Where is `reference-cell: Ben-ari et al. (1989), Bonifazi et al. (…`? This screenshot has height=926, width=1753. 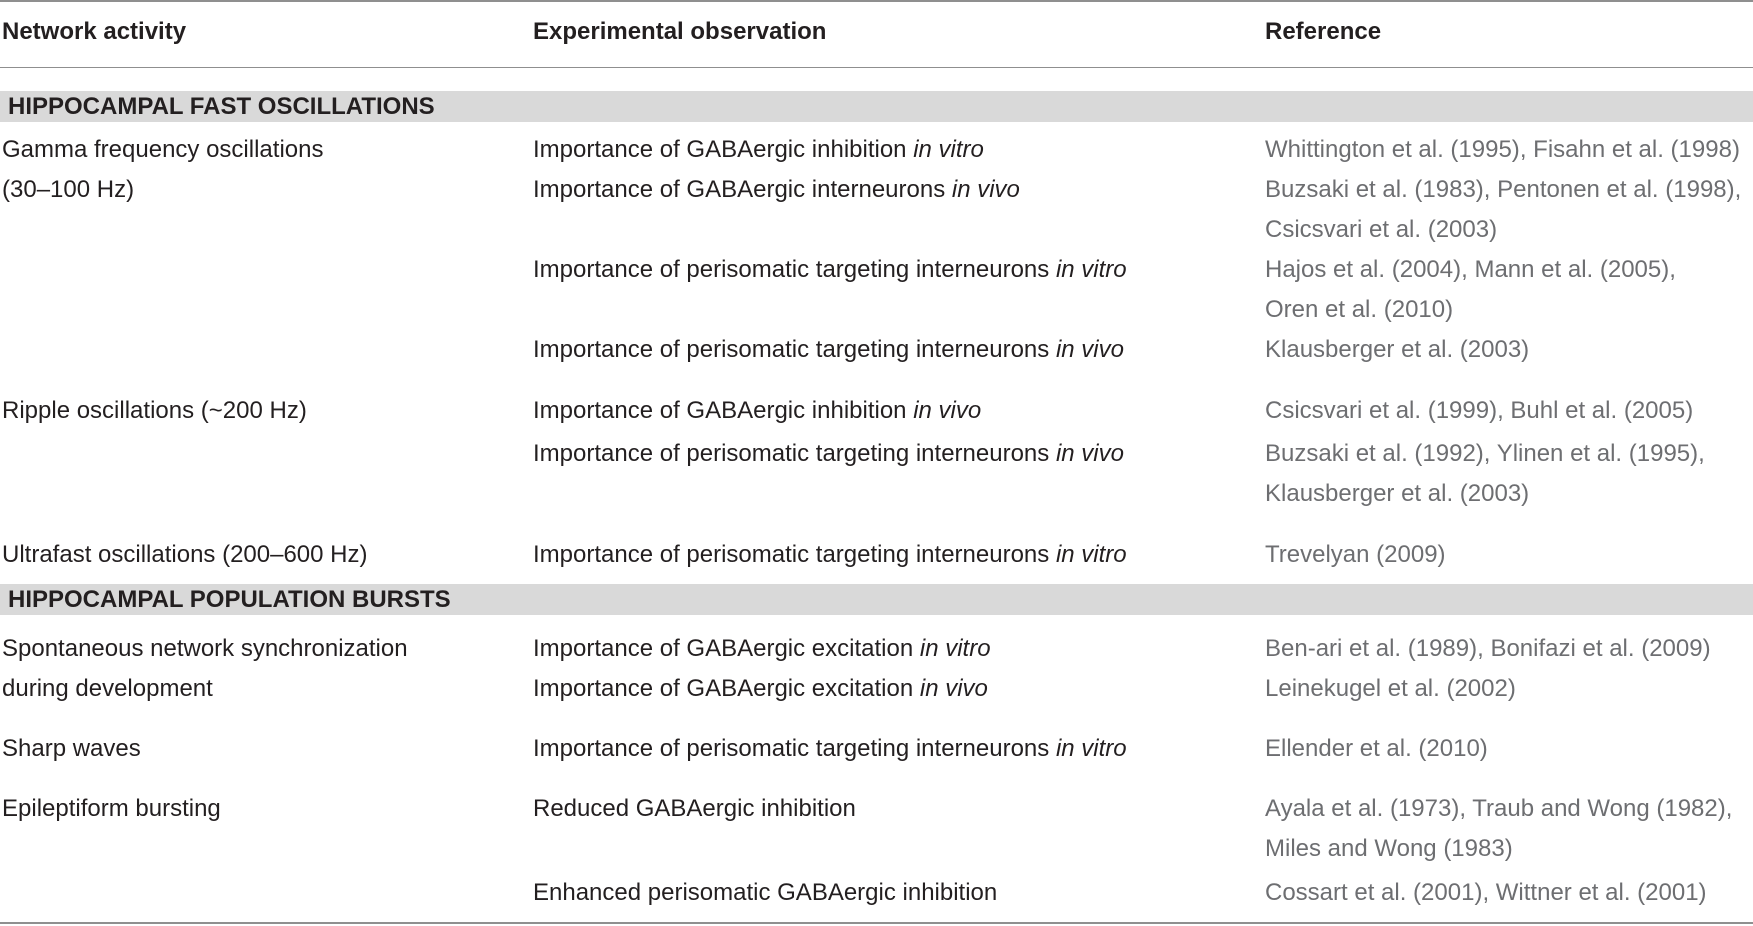 reference-cell: Ben-ari et al. (1989), Bonifazi et al. (… is located at coordinates (1488, 648).